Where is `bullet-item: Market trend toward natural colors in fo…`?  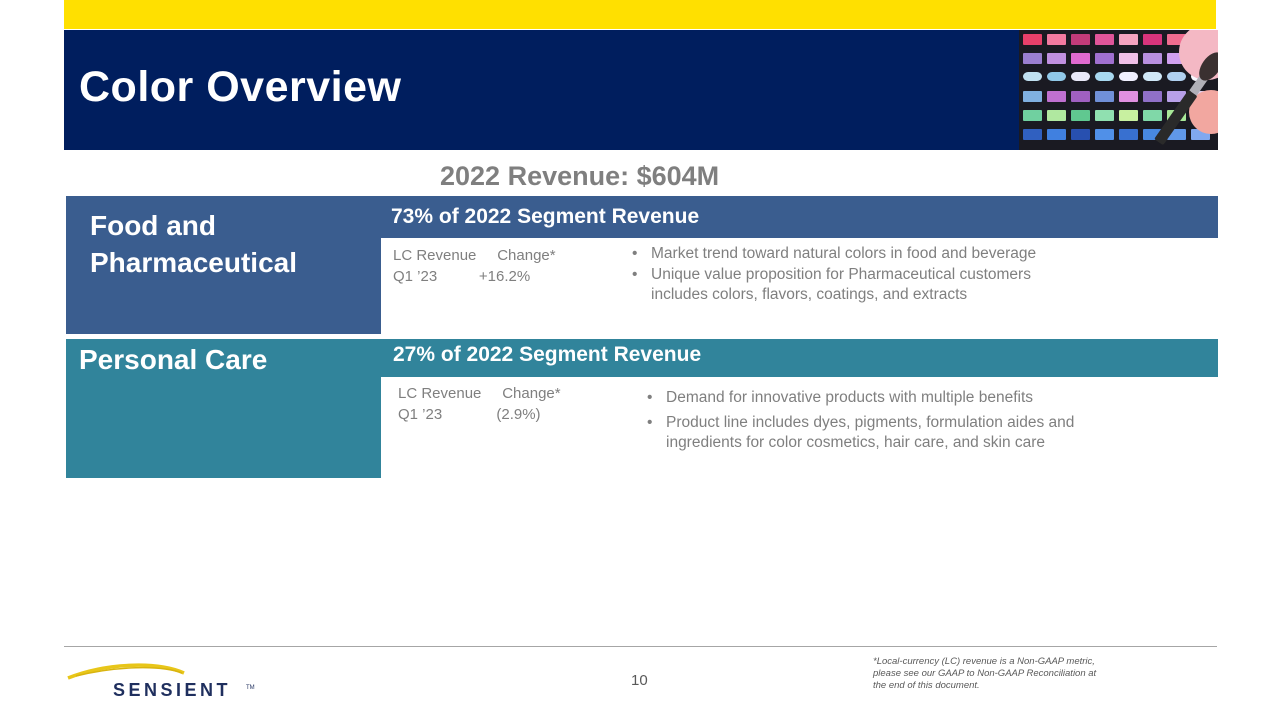 bullet-item: Market trend toward natural colors in fo… is located at coordinates (832, 254).